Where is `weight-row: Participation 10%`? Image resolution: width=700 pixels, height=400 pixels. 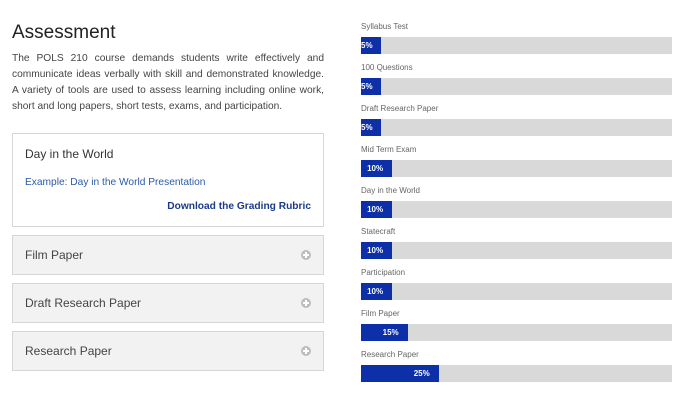
weight-row: Participation 10% is located at coordinates (516, 288).